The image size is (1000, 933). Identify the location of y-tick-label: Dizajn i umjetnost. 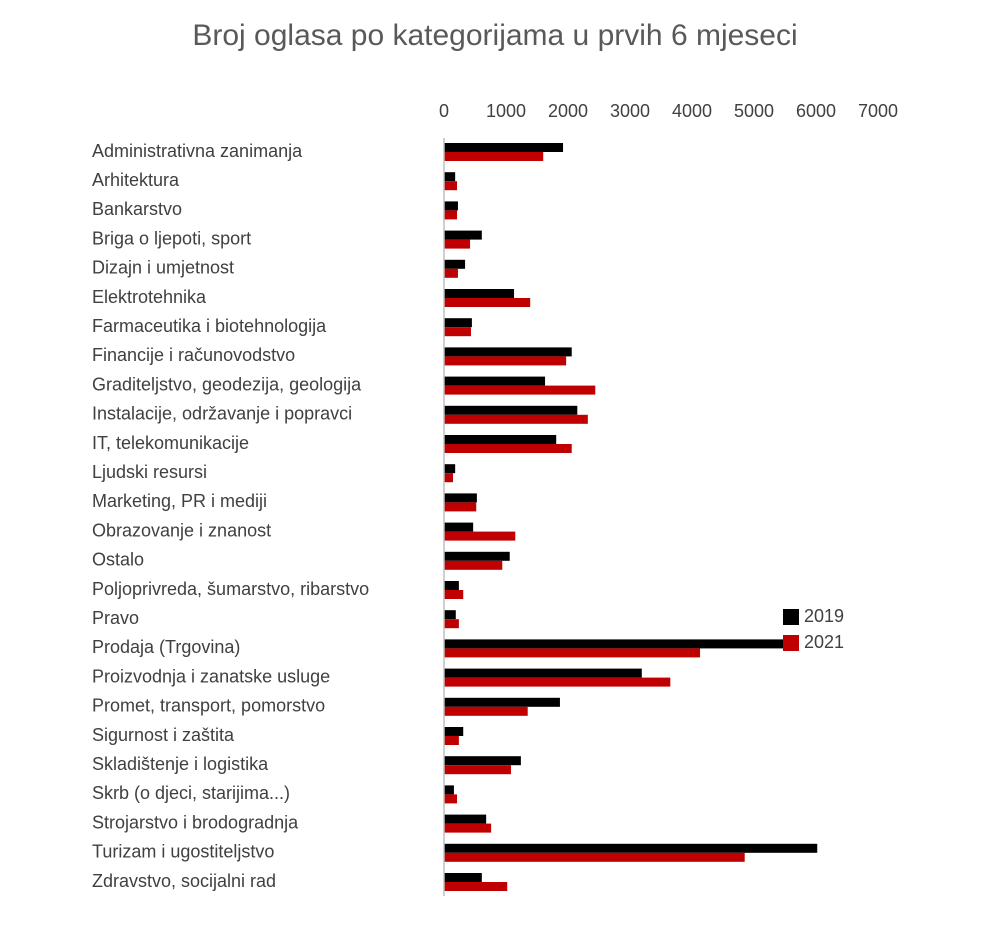
(163, 268).